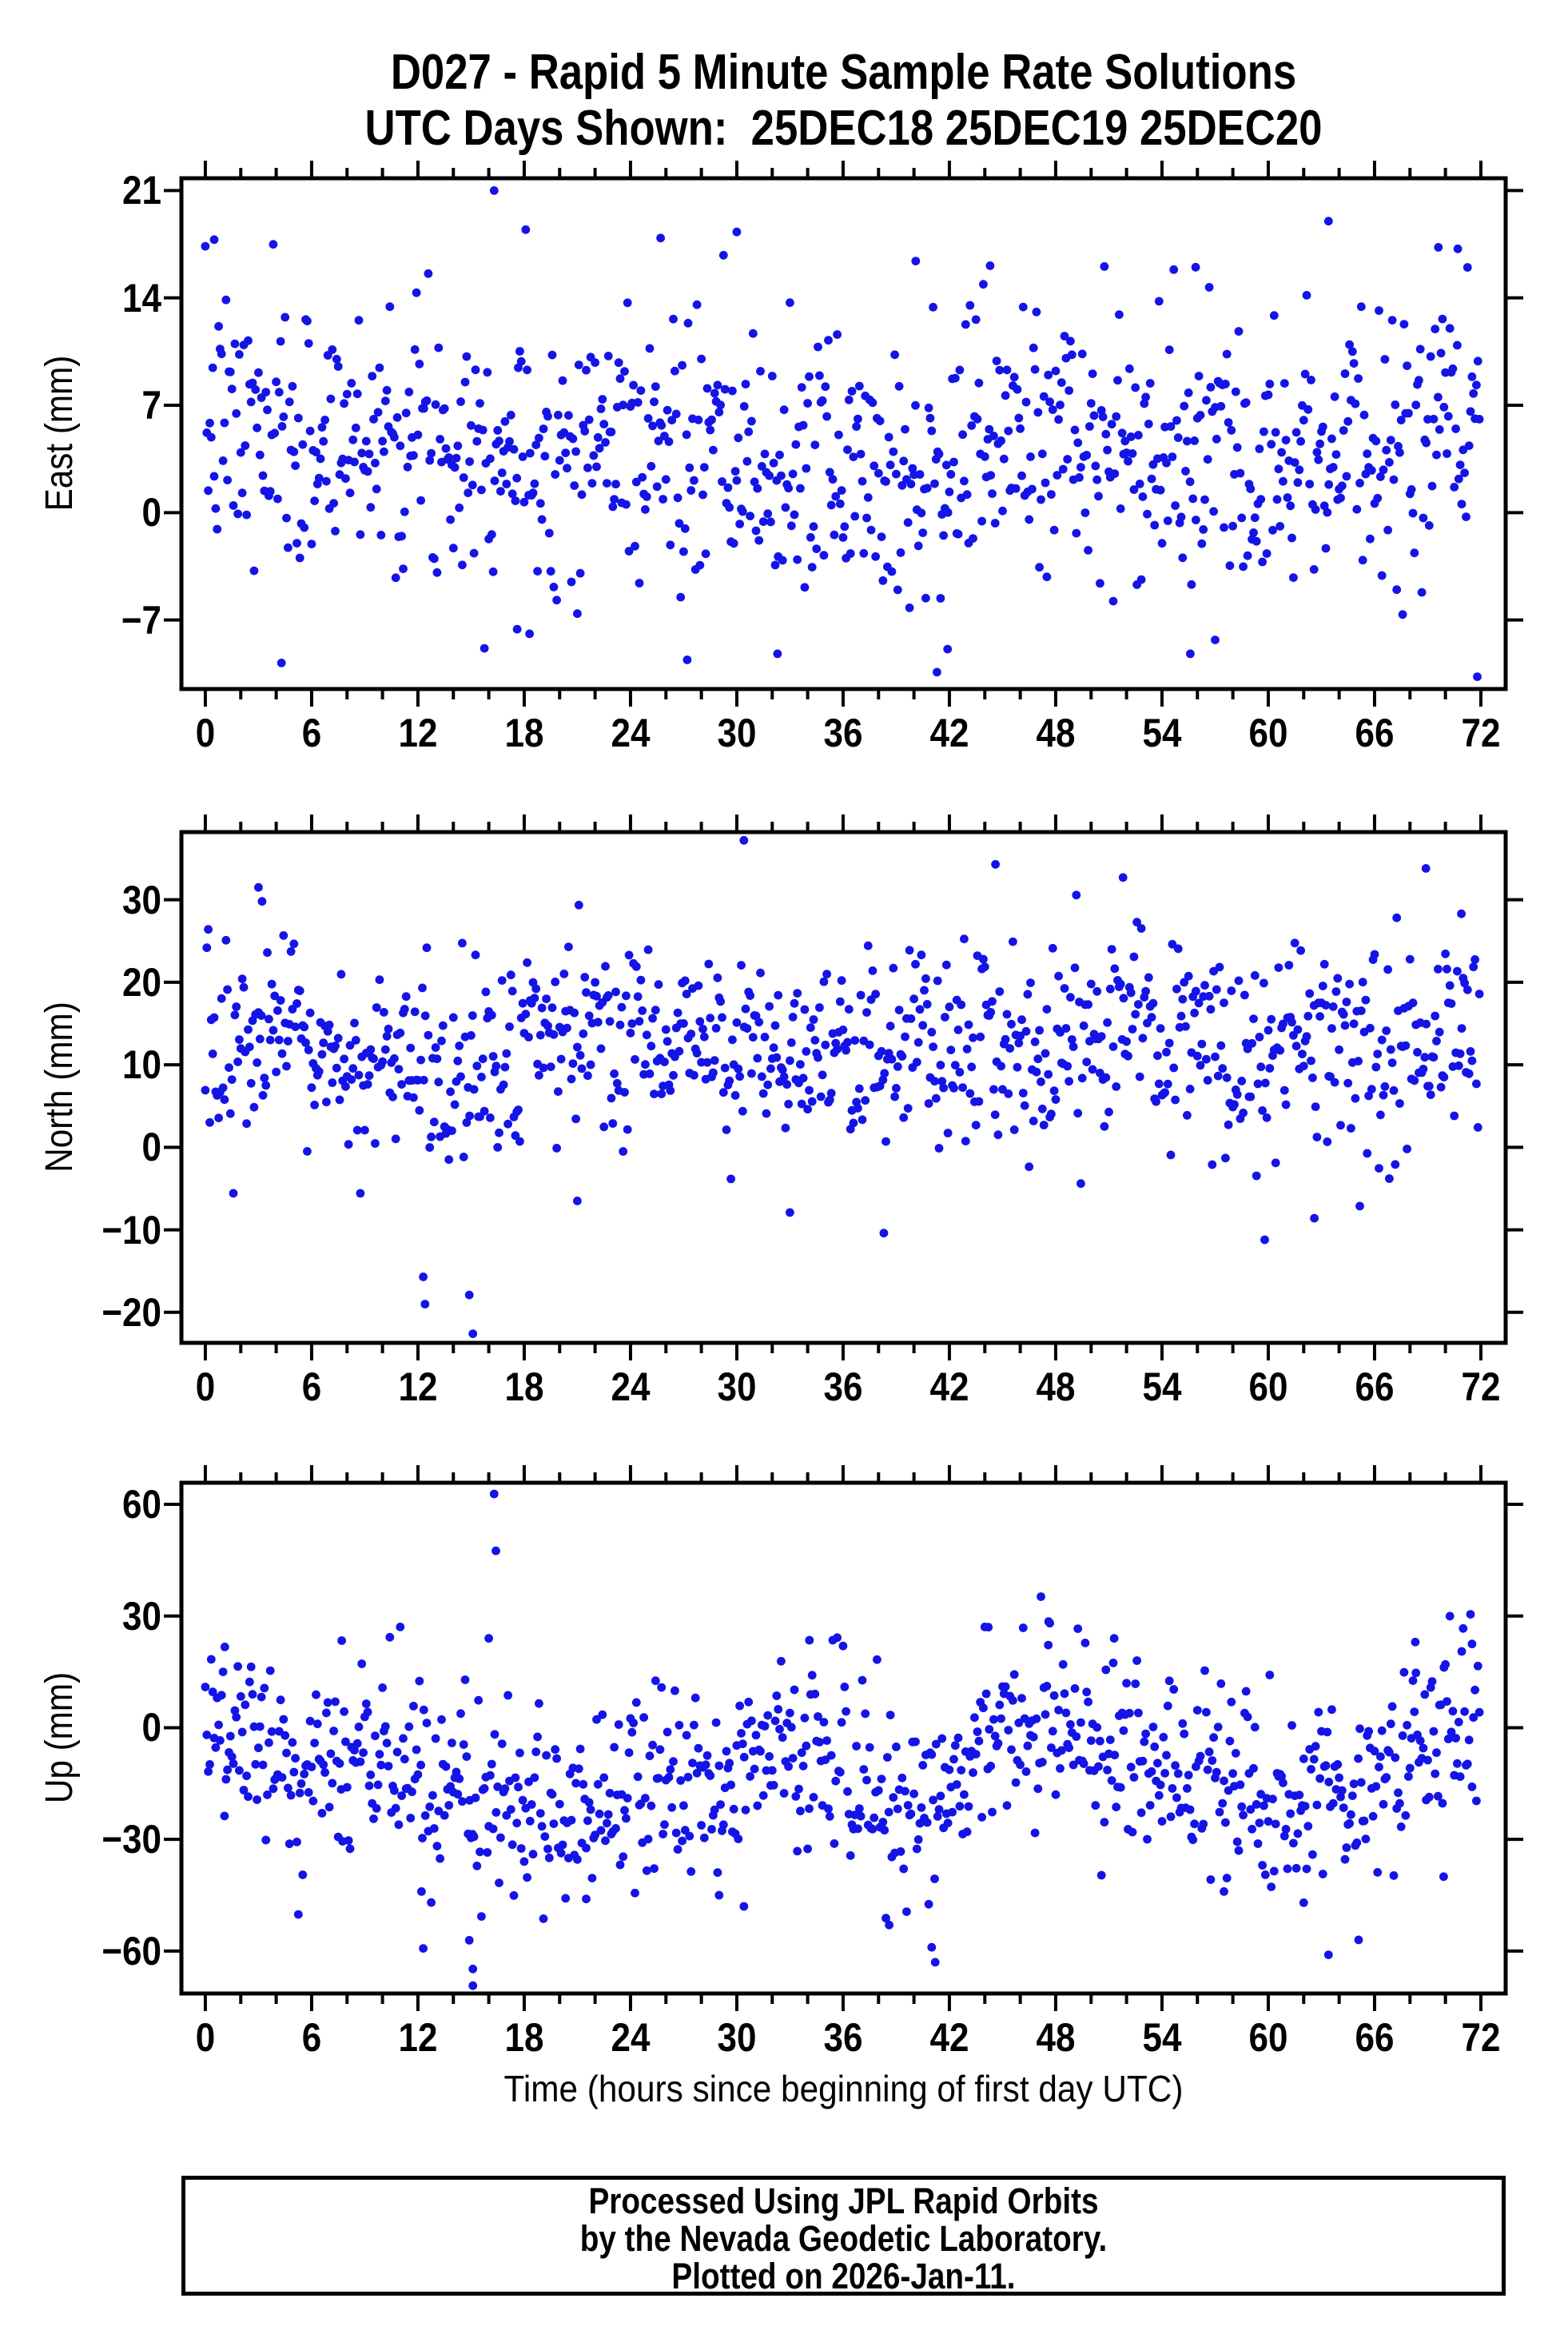  Describe the element at coordinates (631, 2037) in the screenshot. I see `x-tick-label: 24` at that location.